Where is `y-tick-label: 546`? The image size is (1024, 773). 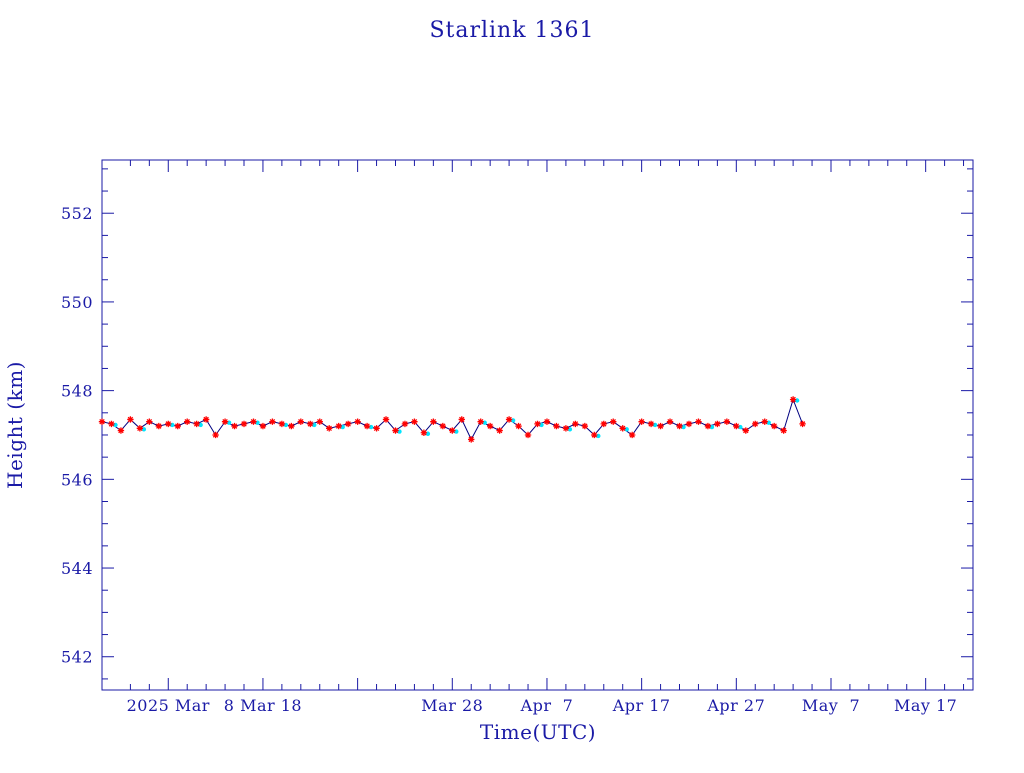
y-tick-label: 546 is located at coordinates (77, 479).